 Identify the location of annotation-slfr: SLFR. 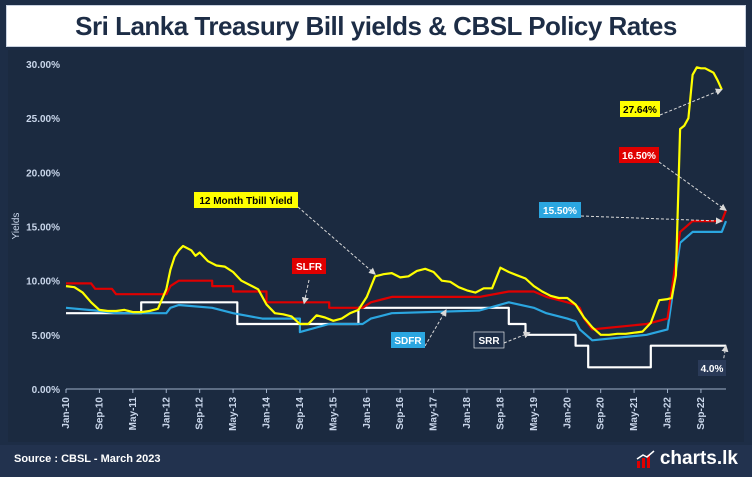
(309, 281).